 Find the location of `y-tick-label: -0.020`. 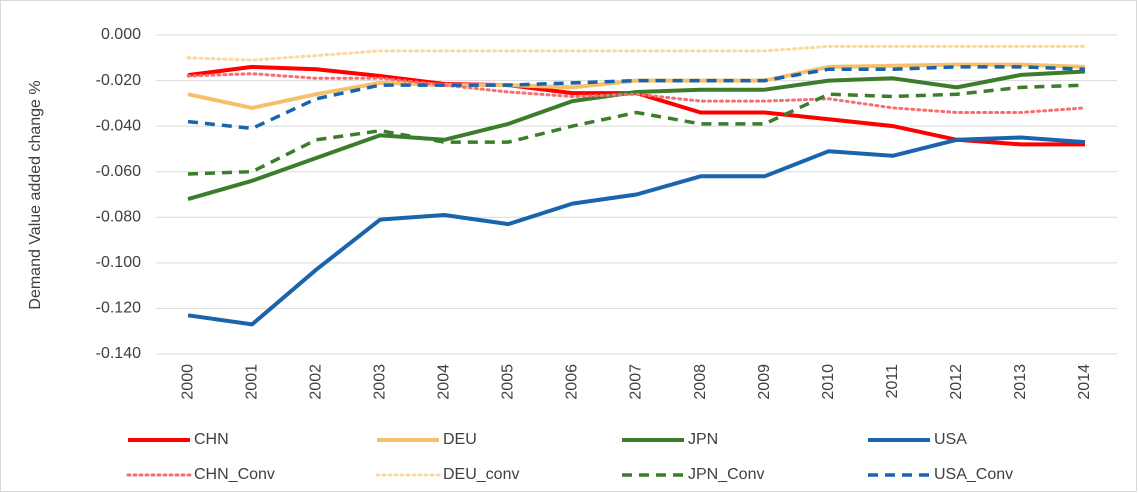

y-tick-label: -0.020 is located at coordinates (118, 80).